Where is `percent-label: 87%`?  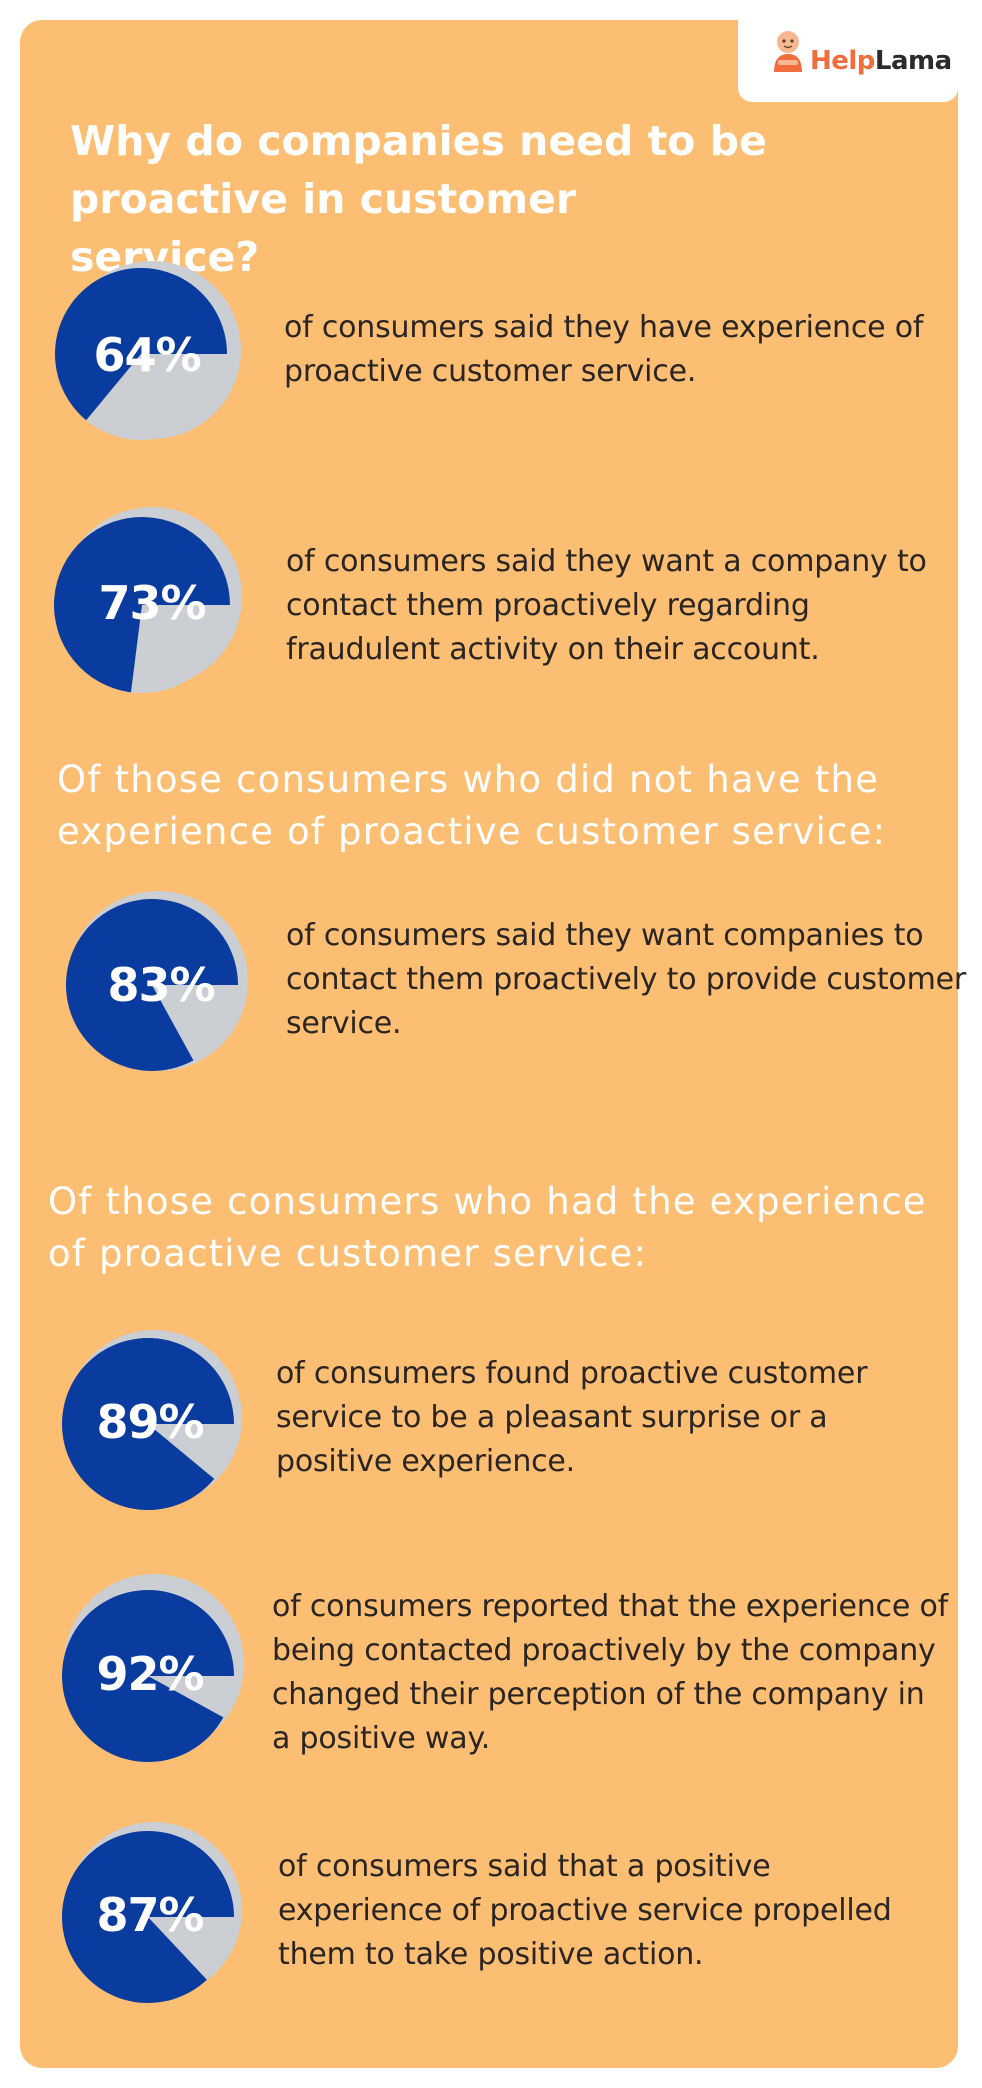
percent-label: 87% is located at coordinates (150, 1915).